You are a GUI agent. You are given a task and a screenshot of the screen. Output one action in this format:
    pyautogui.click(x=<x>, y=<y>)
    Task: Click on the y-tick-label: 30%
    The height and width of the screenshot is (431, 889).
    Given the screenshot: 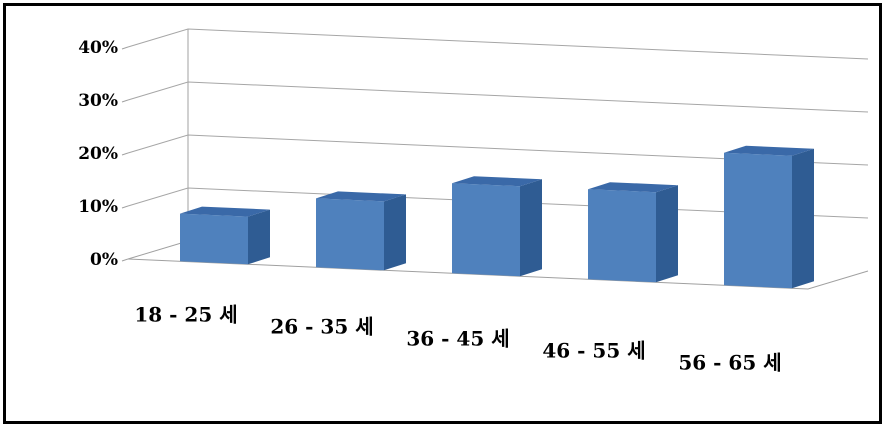 What is the action you would take?
    pyautogui.click(x=98, y=101)
    